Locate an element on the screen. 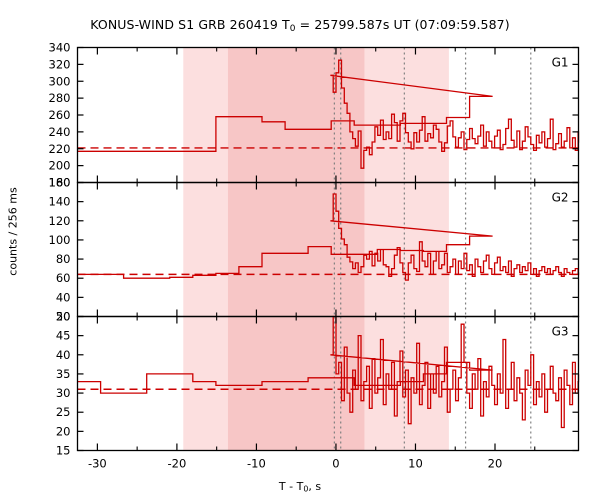 The width and height of the screenshot is (600, 500). y-tick-label-G1-300: 300 is located at coordinates (60, 81).